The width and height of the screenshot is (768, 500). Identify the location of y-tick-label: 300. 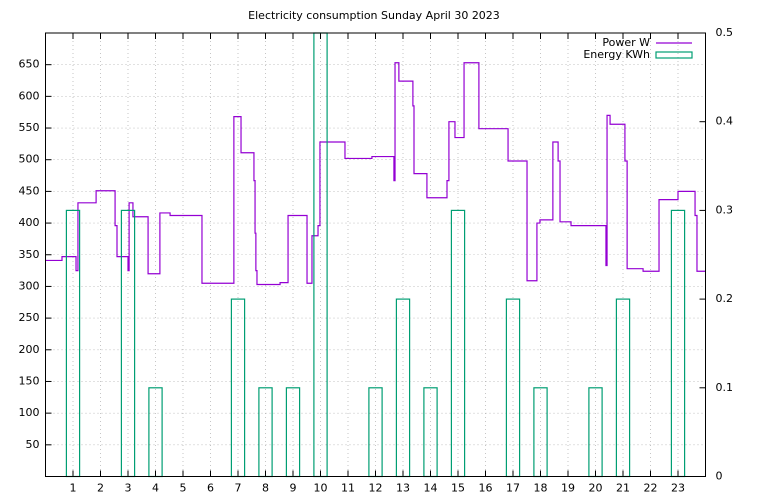
(29, 285).